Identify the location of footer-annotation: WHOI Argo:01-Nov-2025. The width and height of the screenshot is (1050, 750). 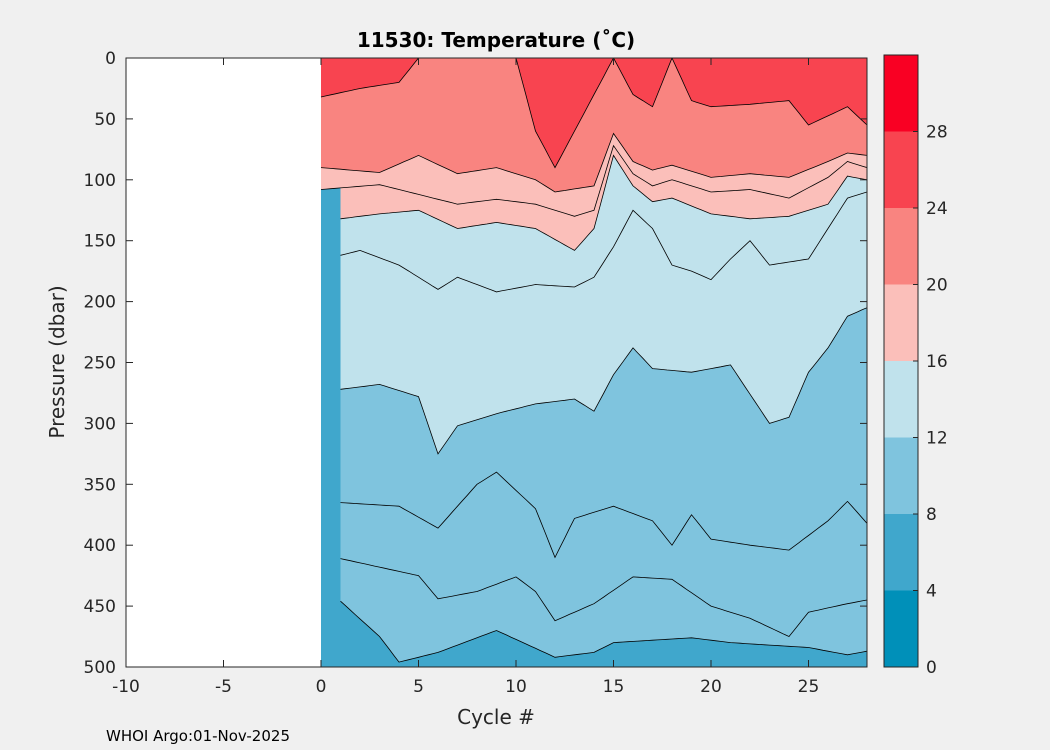
(198, 736).